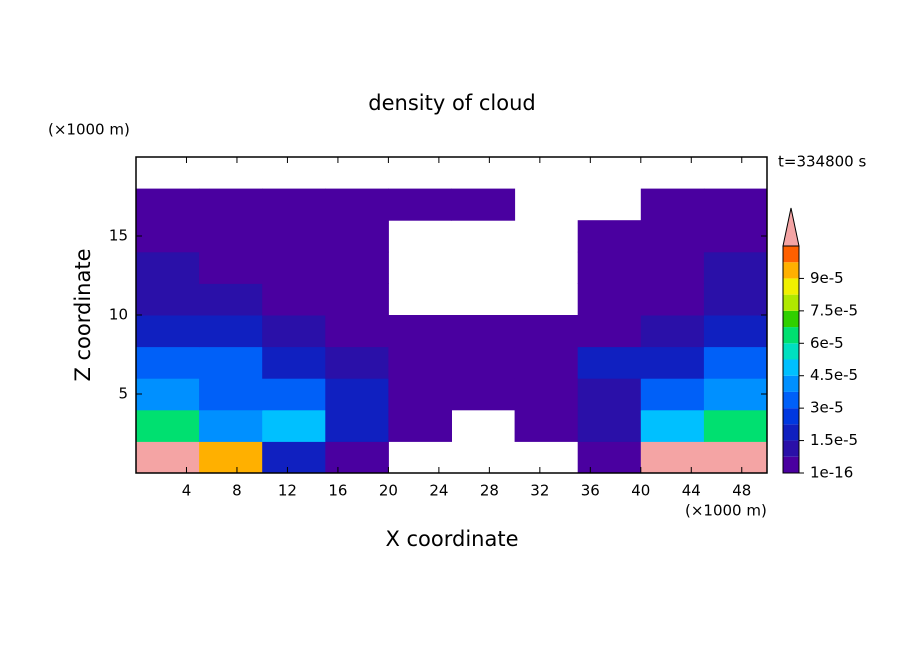 The image size is (904, 654). I want to click on y-axis-label: Z coordinate, so click(83, 314).